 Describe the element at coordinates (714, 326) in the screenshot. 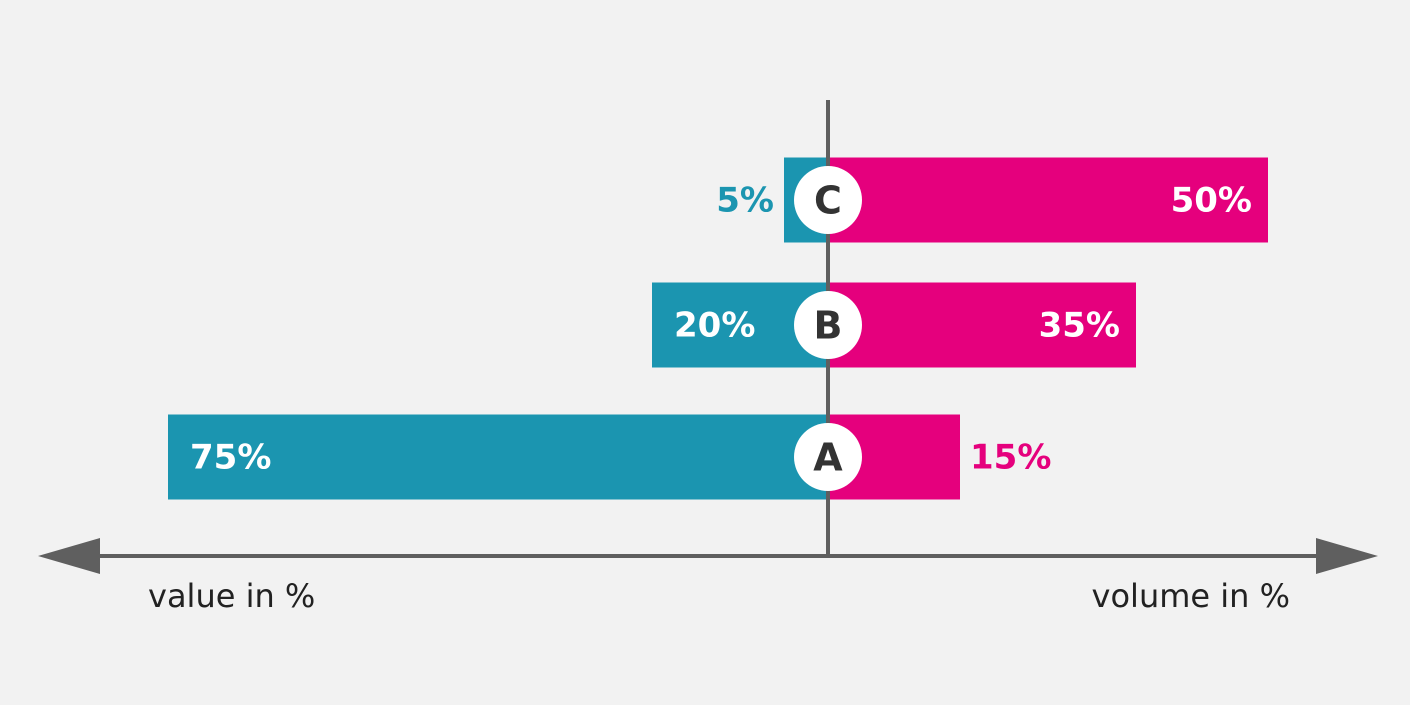

I see `value-label: 20%` at that location.